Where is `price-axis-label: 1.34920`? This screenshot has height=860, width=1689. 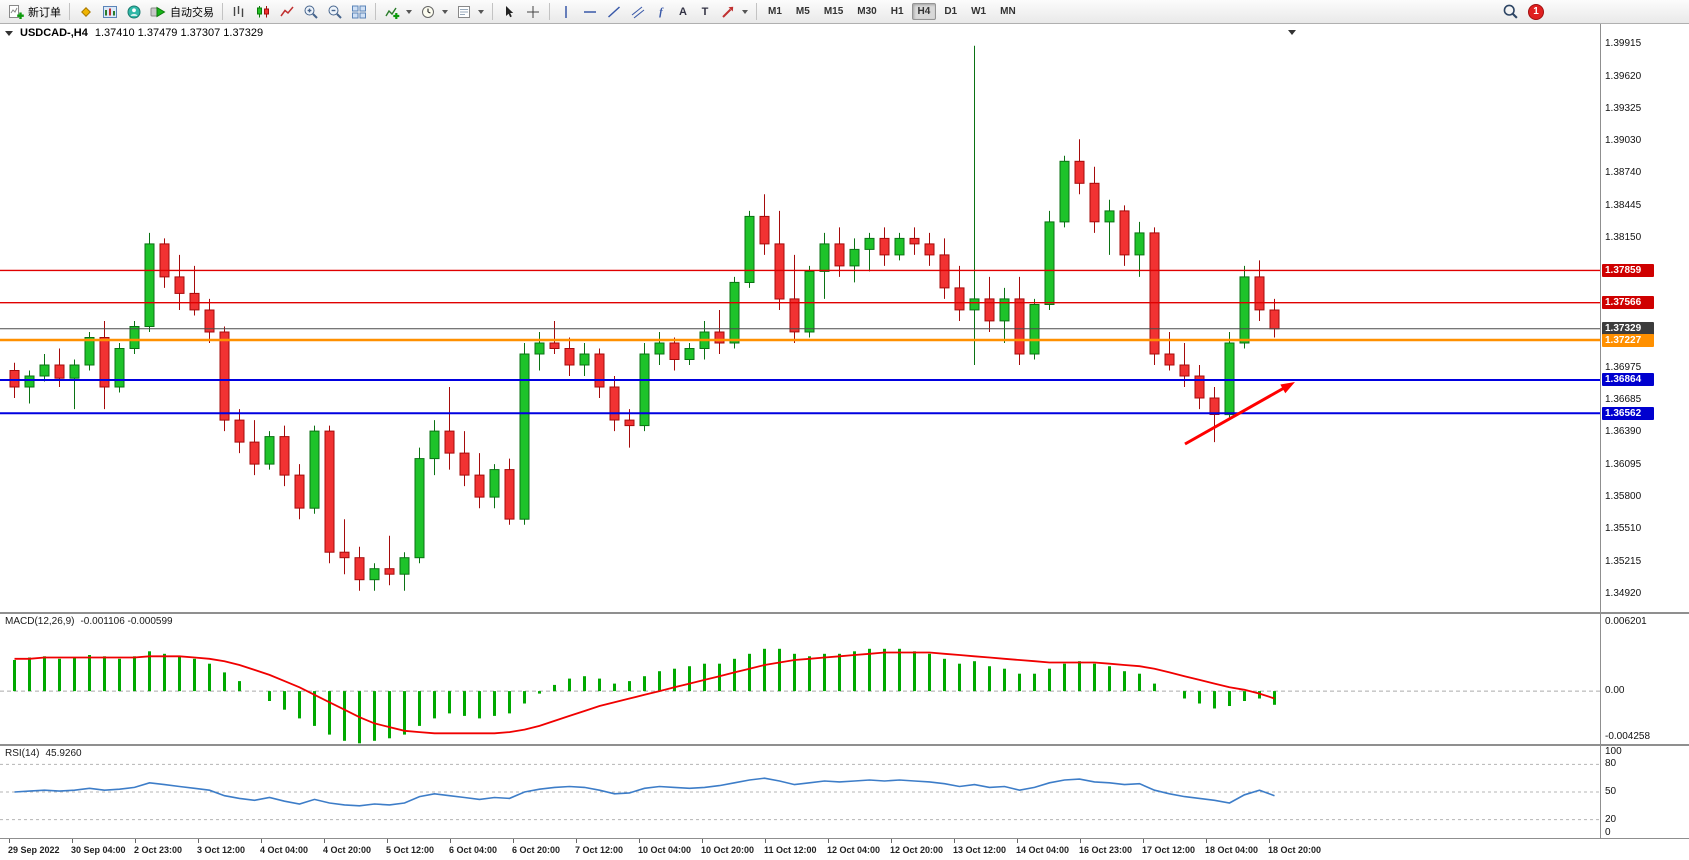 price-axis-label: 1.34920 is located at coordinates (1623, 594).